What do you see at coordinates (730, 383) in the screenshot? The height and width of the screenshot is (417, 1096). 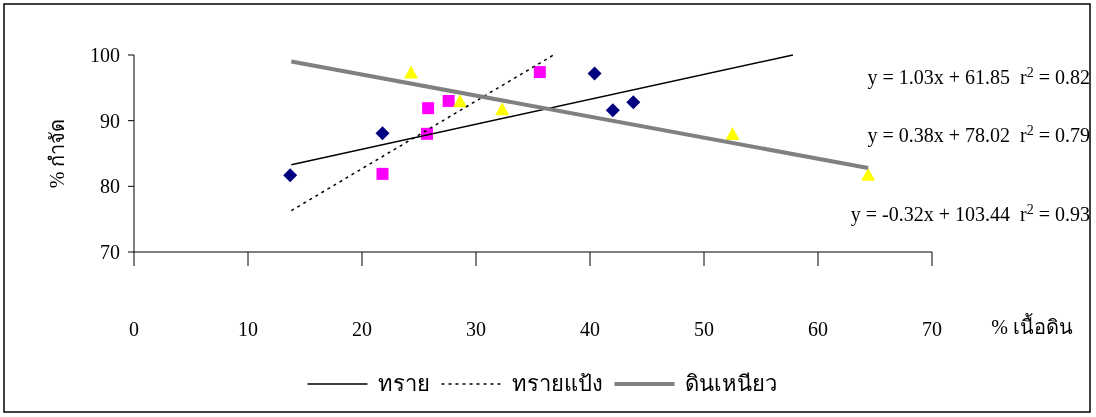 I see `legend-label: ดินเหนียว` at bounding box center [730, 383].